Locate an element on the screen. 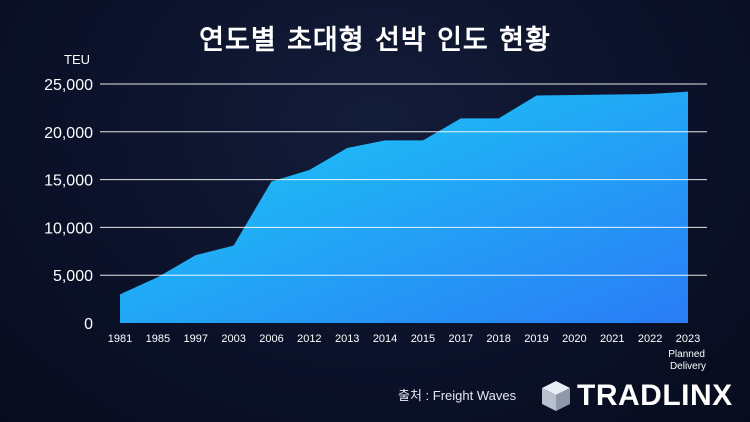 The height and width of the screenshot is (422, 750). y-tick-label: 0 is located at coordinates (88, 324).